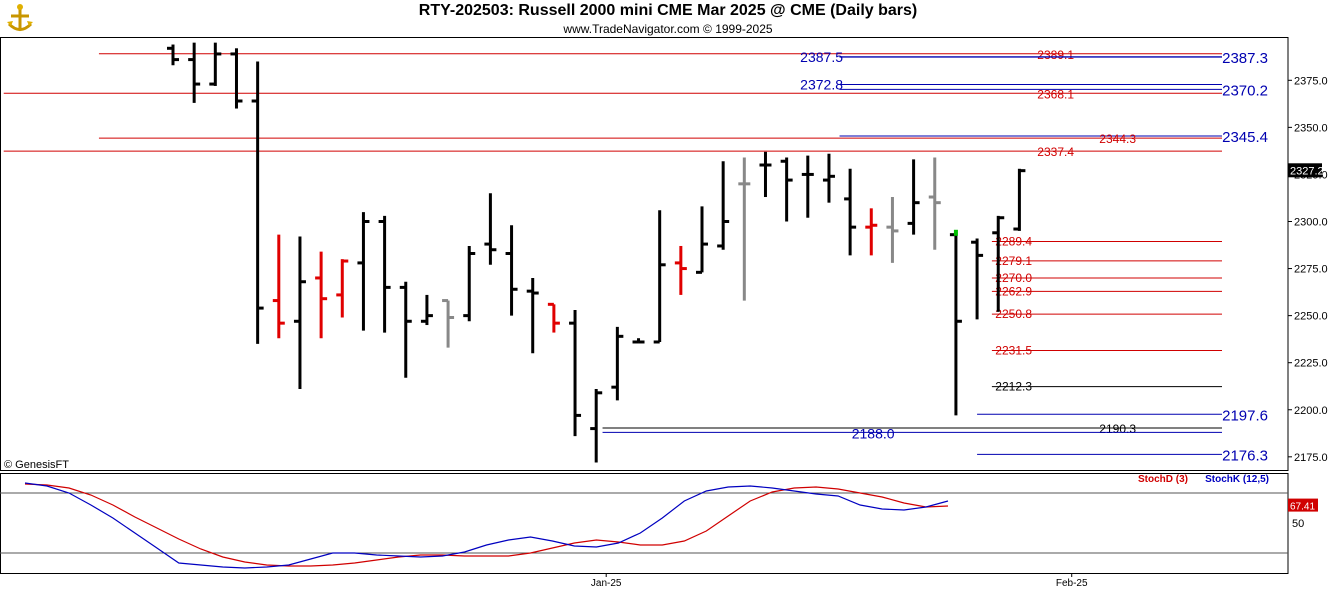 This screenshot has height=591, width=1336. What do you see at coordinates (1013, 261) in the screenshot?
I see `level-label: 2279.1` at bounding box center [1013, 261].